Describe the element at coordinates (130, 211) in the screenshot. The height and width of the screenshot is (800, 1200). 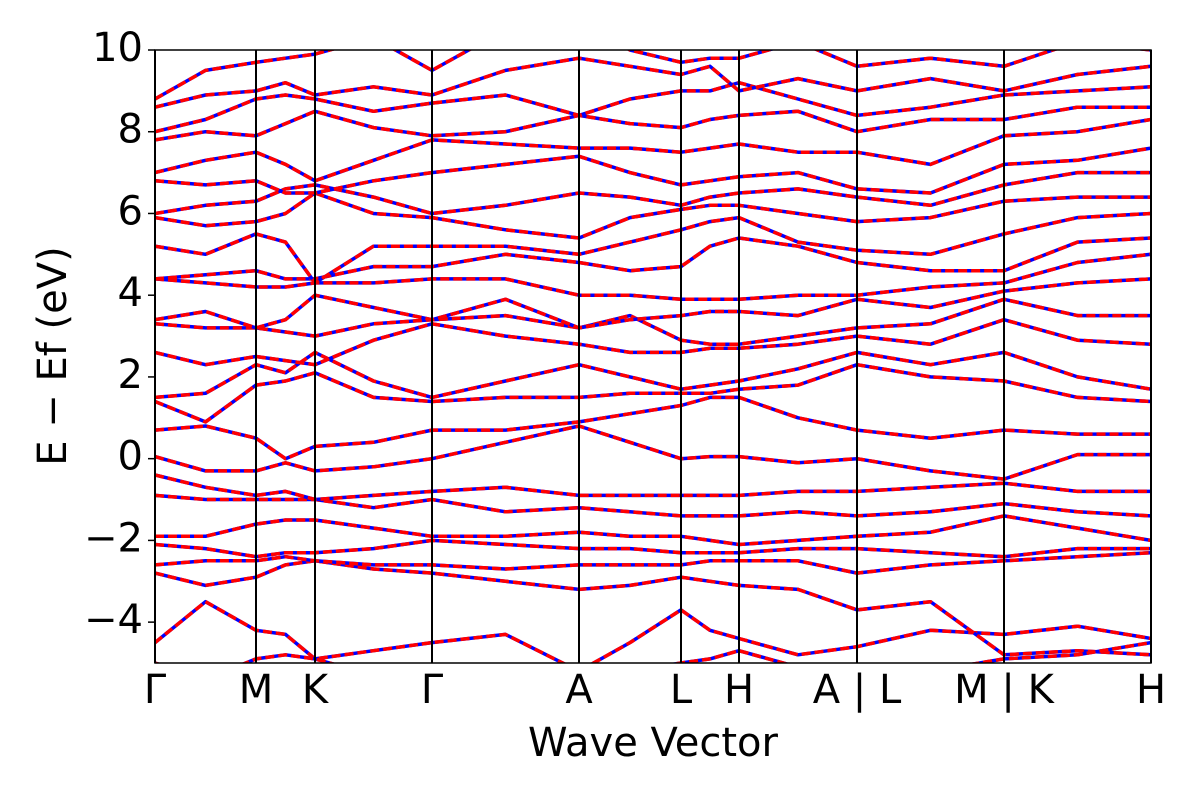
I see `y-tick-label: 6` at that location.